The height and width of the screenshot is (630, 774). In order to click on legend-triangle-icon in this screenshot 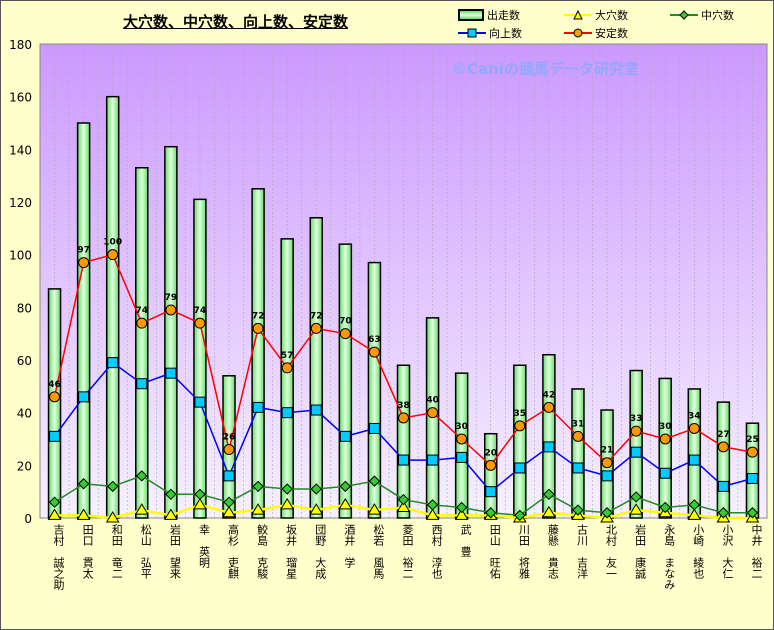, I will do `click(578, 15)`.